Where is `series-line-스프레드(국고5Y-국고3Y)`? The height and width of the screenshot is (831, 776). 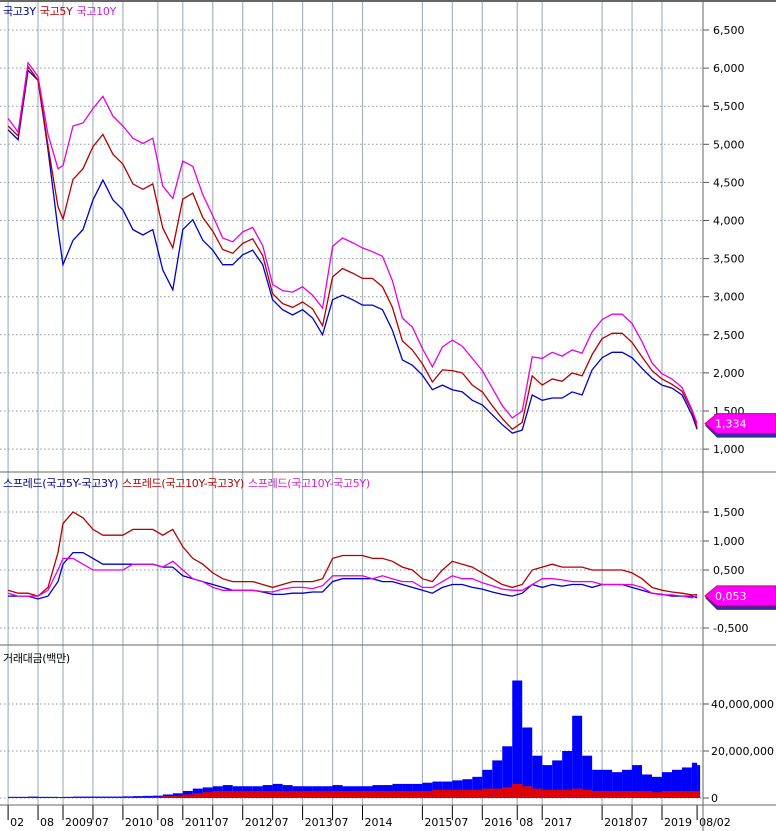
series-line-스프레드(국고5Y-국고3Y) is located at coordinates (353, 575).